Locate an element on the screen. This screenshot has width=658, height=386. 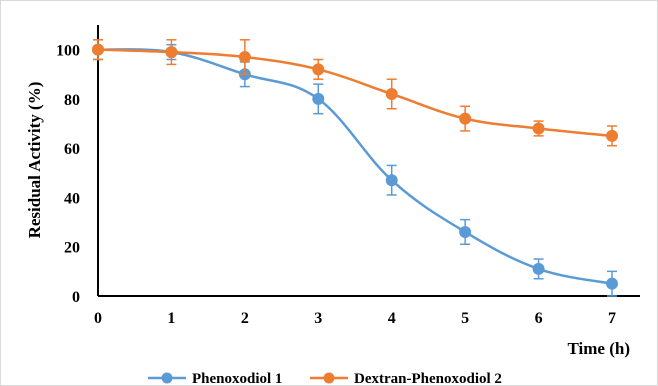
legend-label: Dextran-Phenoxodiol 2 is located at coordinates (428, 378).